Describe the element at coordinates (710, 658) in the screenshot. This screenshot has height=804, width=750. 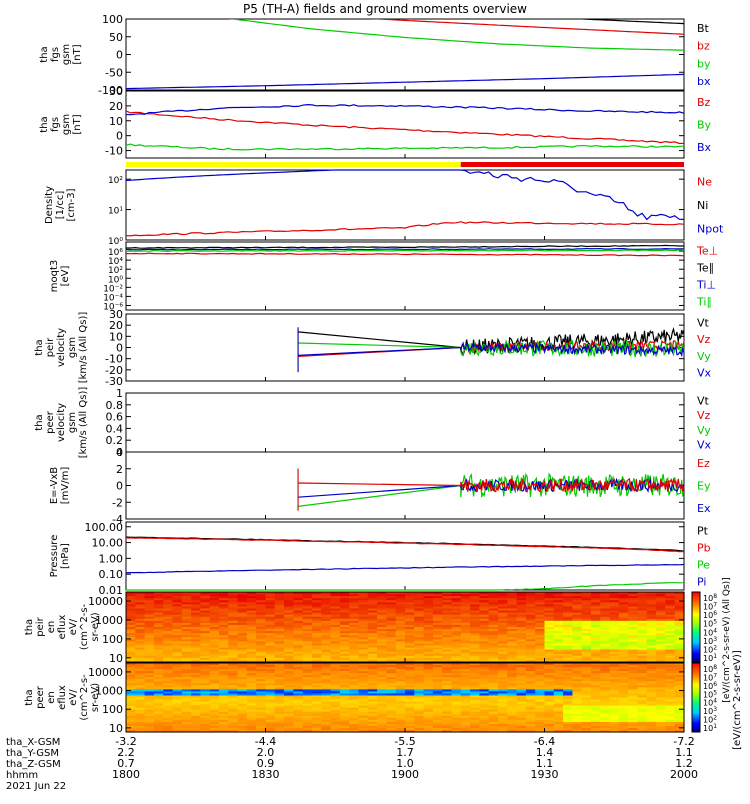
I see `colorbar-tick: 101` at that location.